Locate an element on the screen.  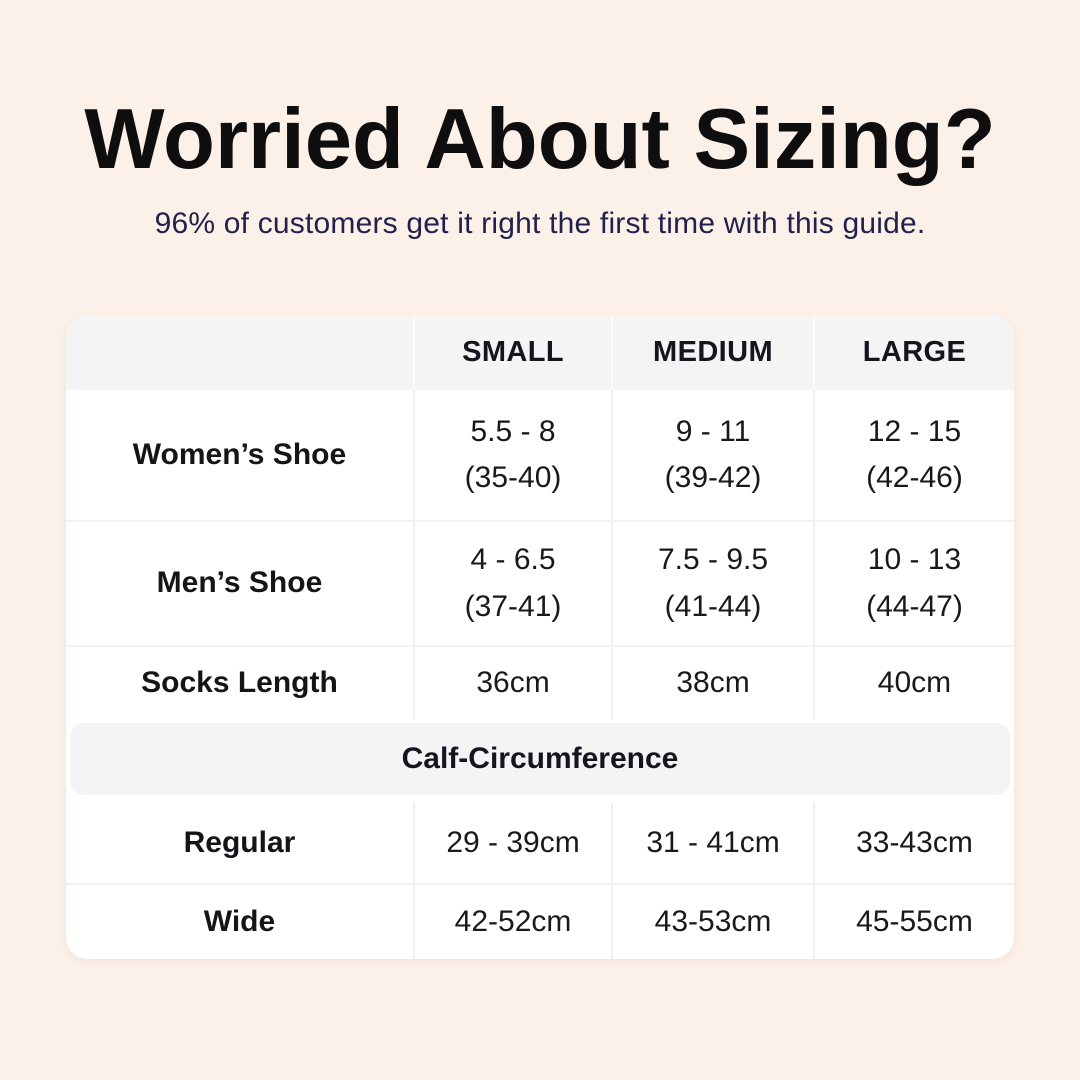
cell-line: 38cm is located at coordinates (713, 683).